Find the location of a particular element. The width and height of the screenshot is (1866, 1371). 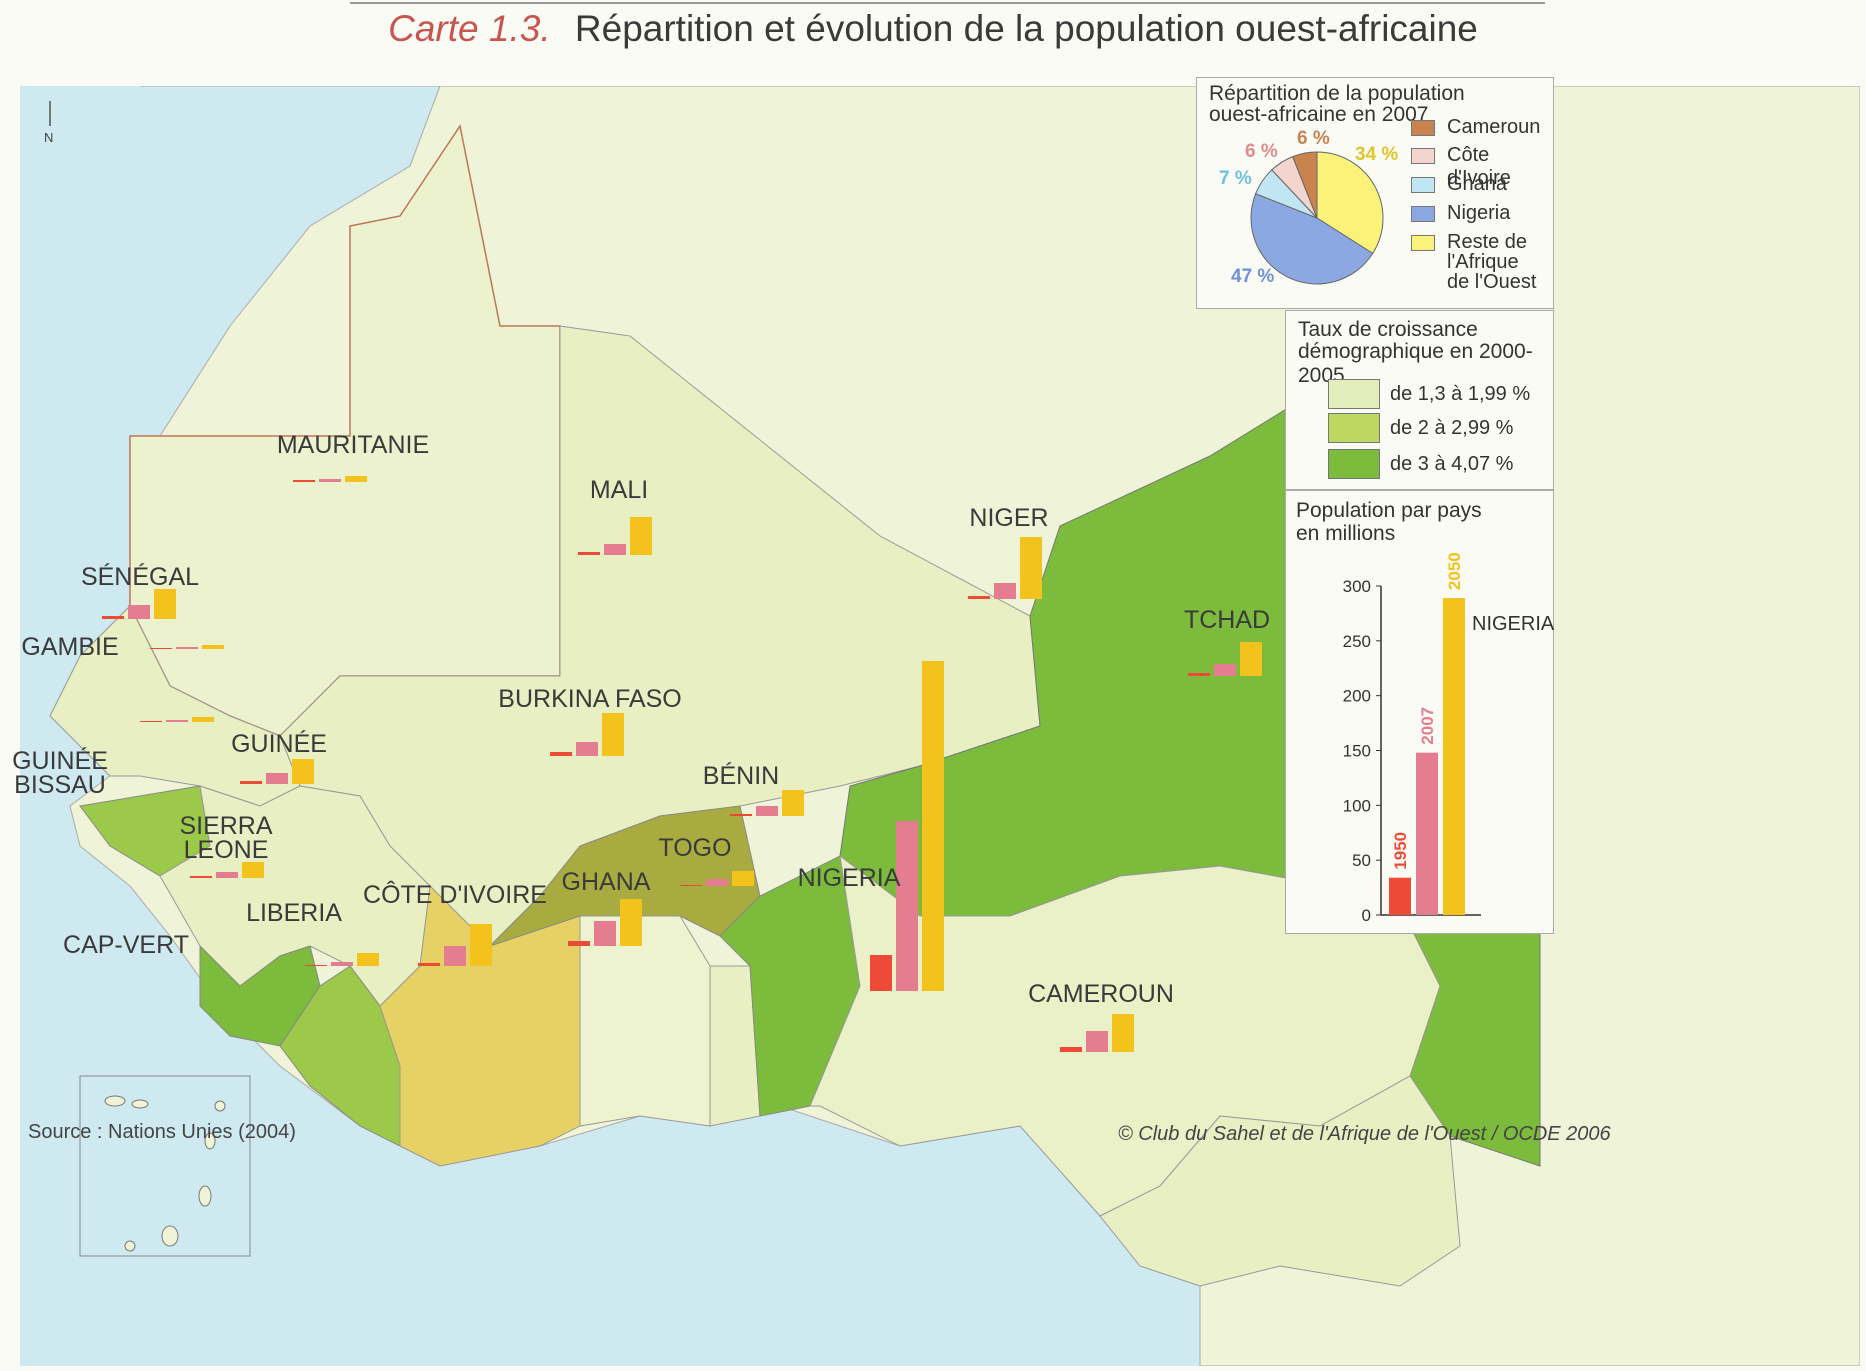

bar-burkina-2007 is located at coordinates (587, 749).